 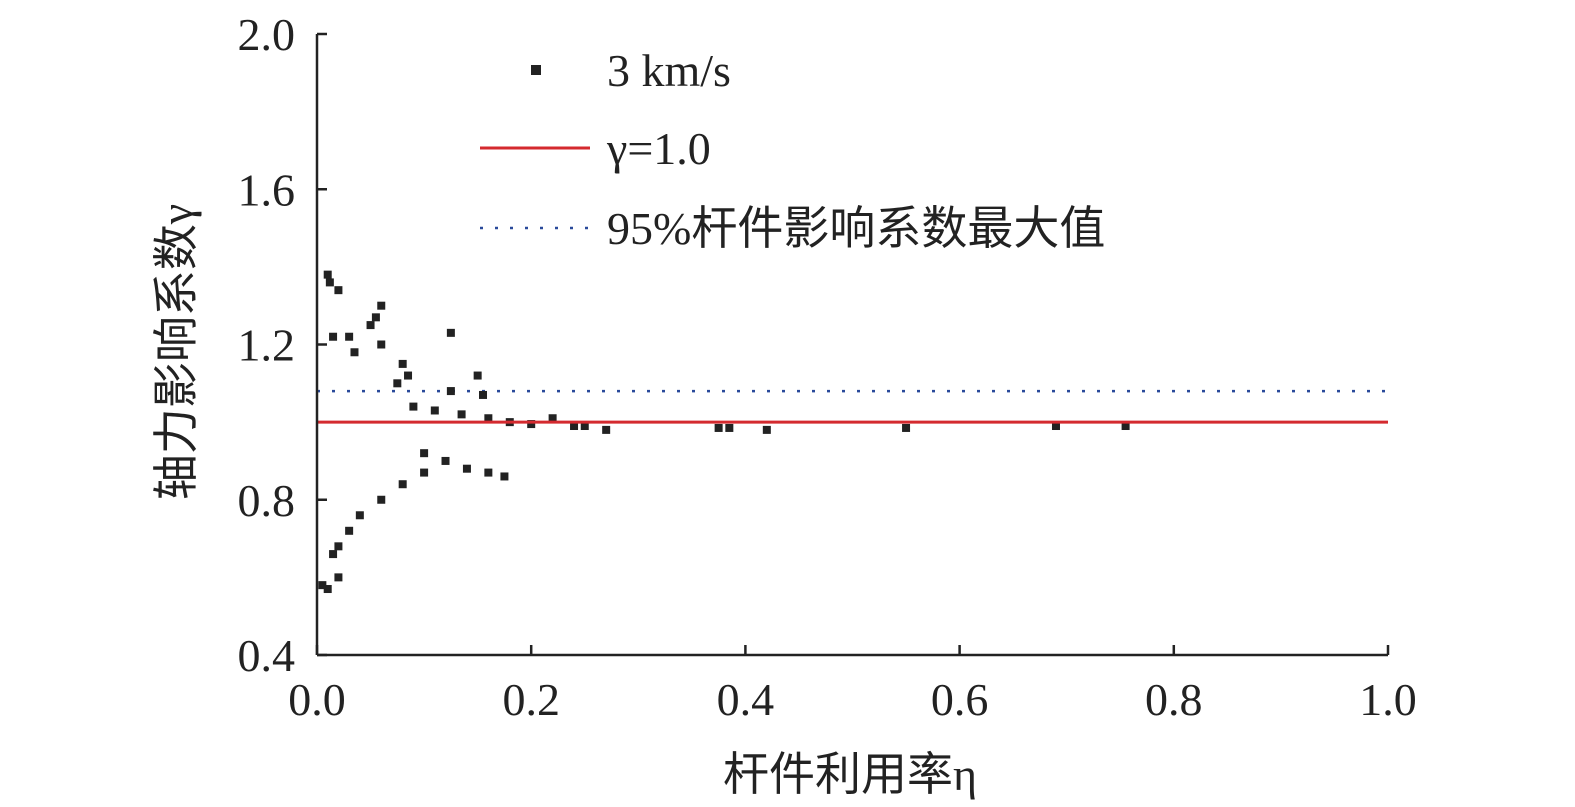 I want to click on x-tick-label: 0.0, so click(x=317, y=699).